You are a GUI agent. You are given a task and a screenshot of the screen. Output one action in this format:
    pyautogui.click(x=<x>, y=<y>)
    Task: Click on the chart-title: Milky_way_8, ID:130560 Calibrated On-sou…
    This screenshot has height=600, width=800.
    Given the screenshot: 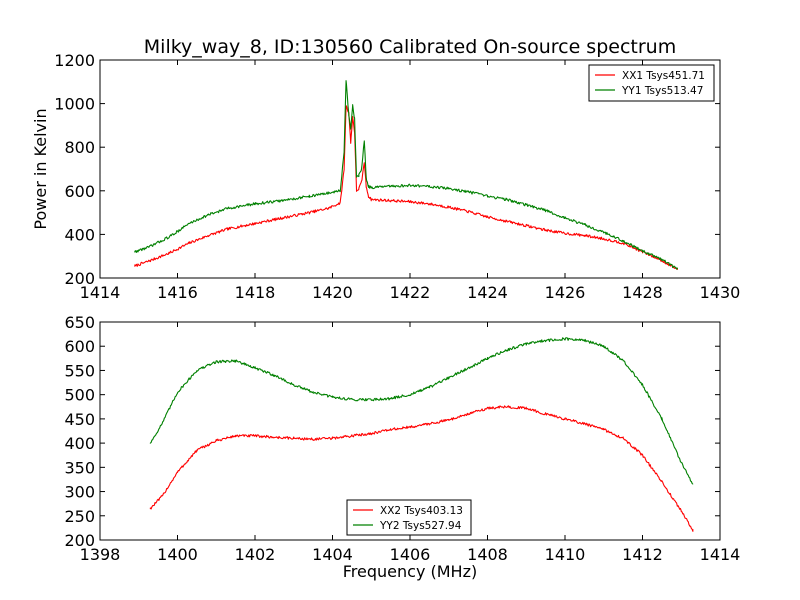 What is the action you would take?
    pyautogui.click(x=410, y=47)
    